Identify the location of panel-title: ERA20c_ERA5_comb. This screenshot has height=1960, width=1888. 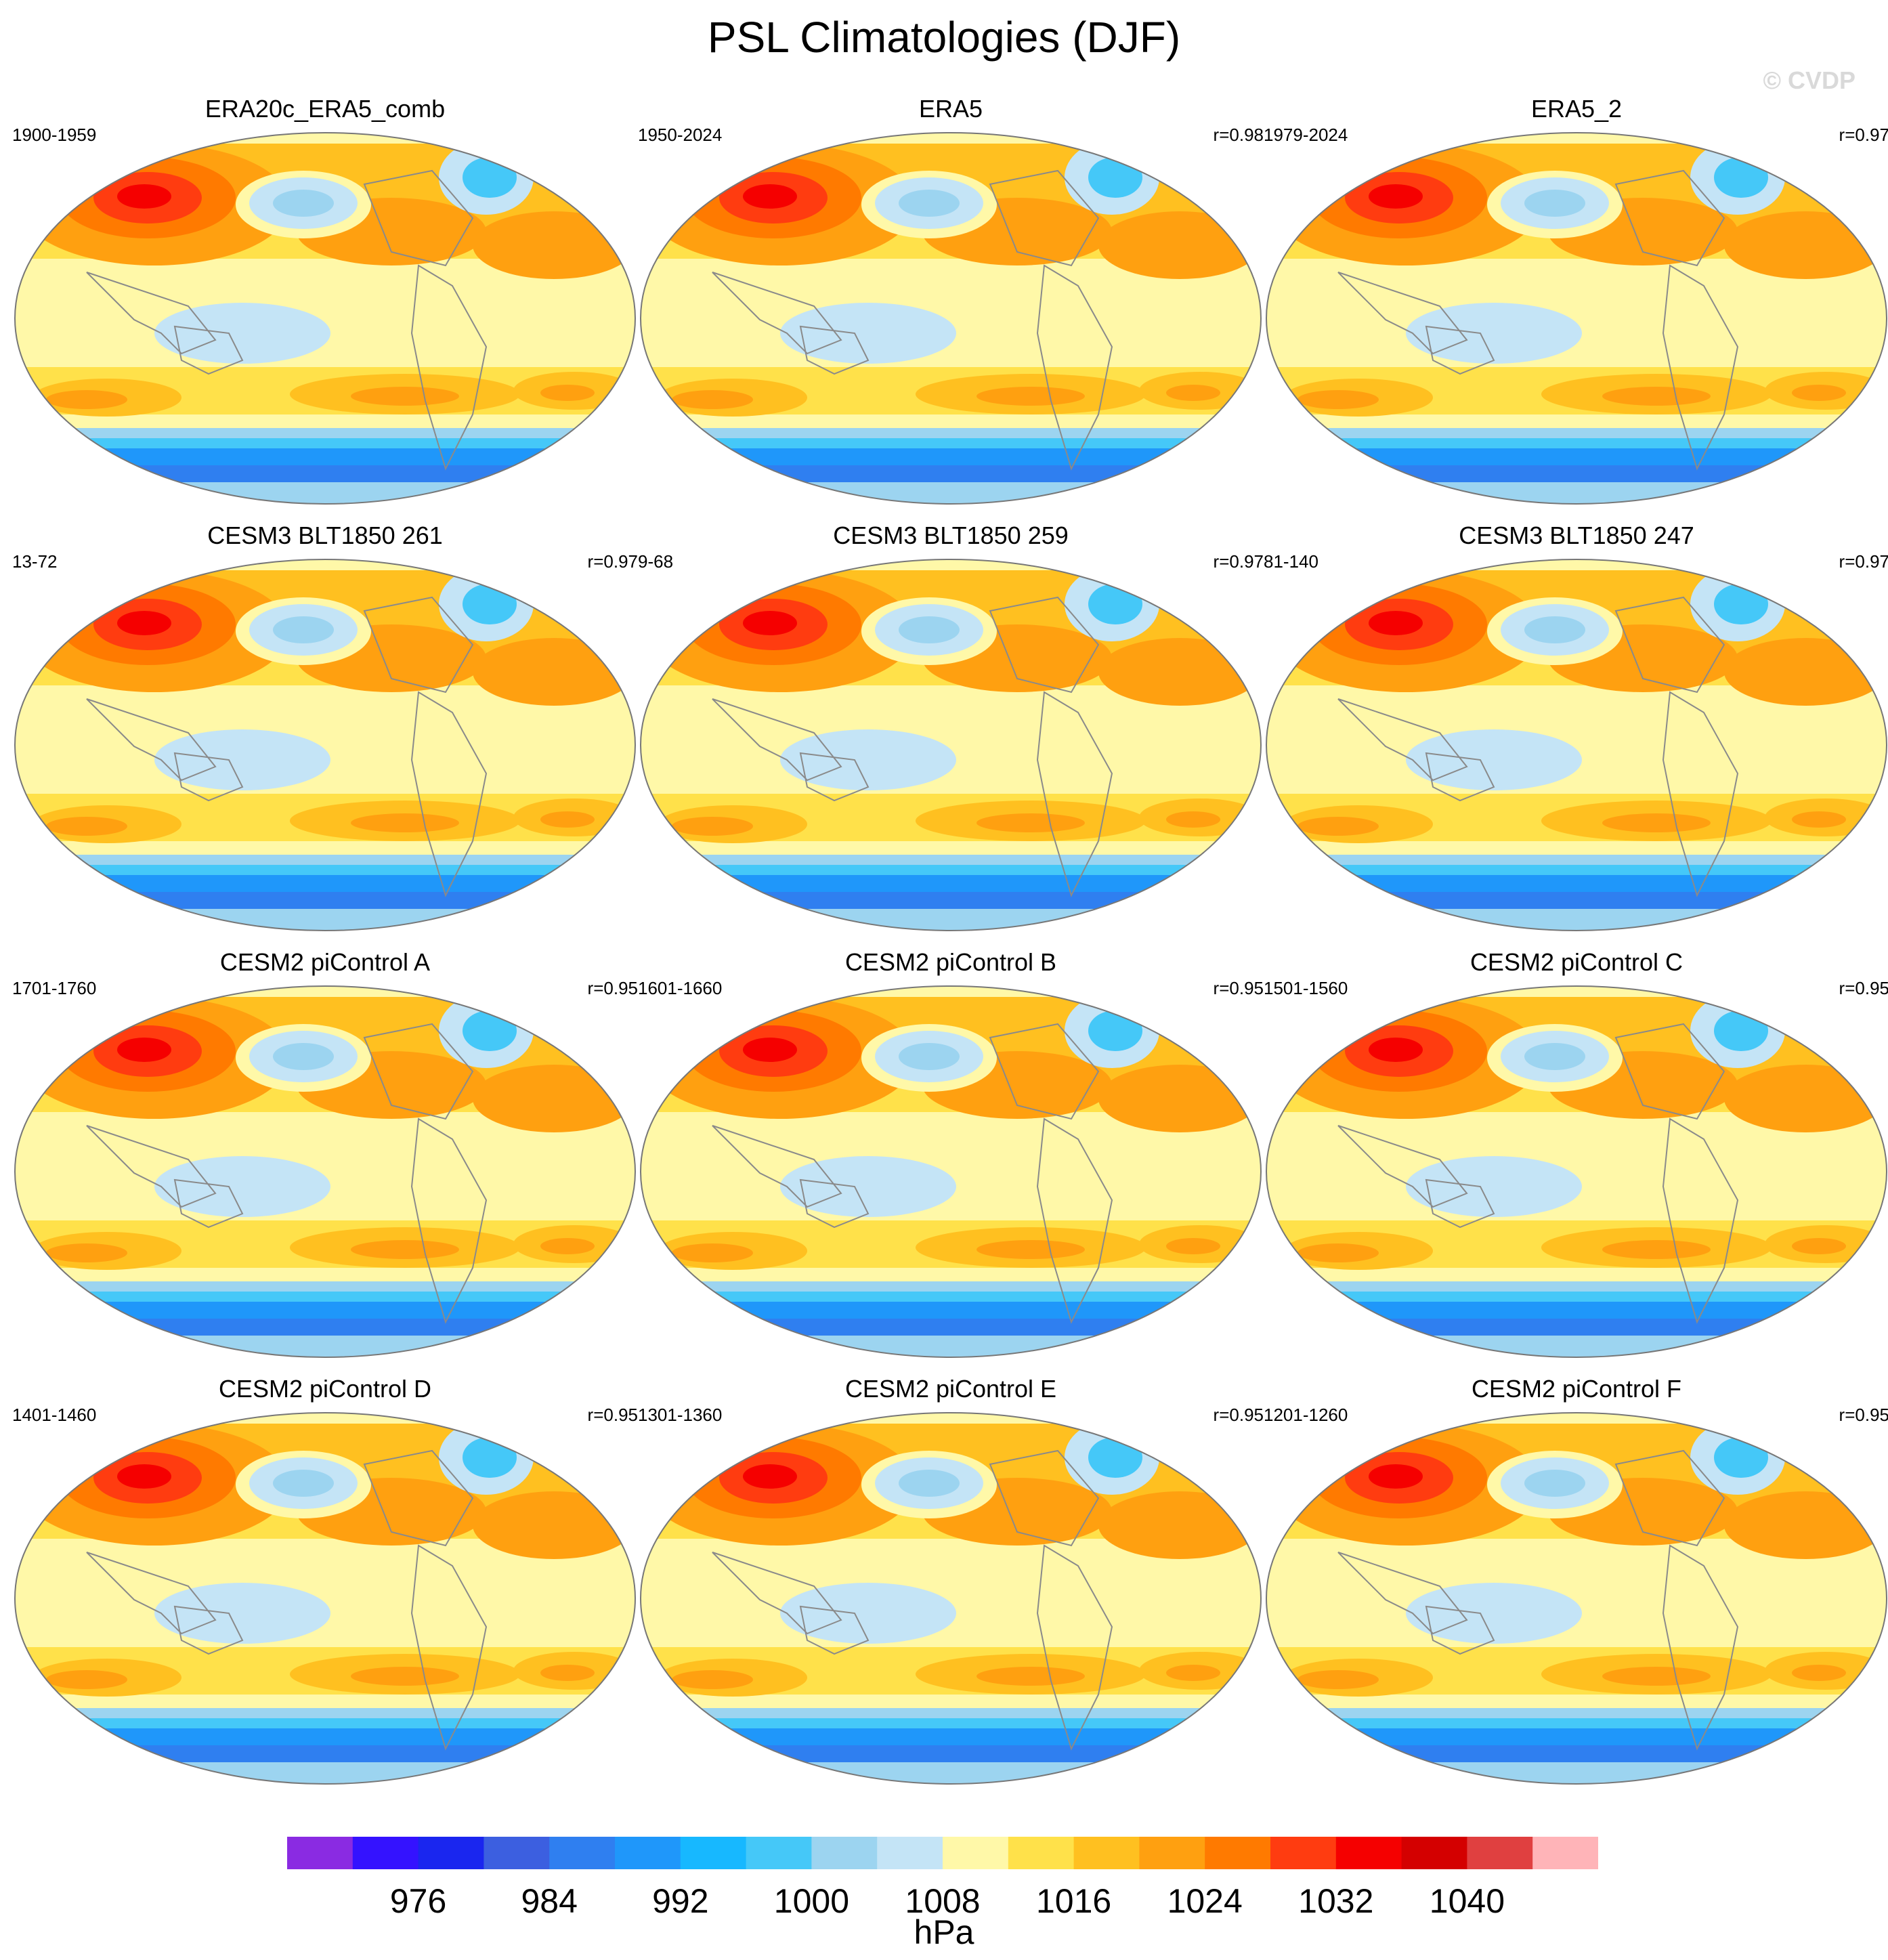
(325, 109).